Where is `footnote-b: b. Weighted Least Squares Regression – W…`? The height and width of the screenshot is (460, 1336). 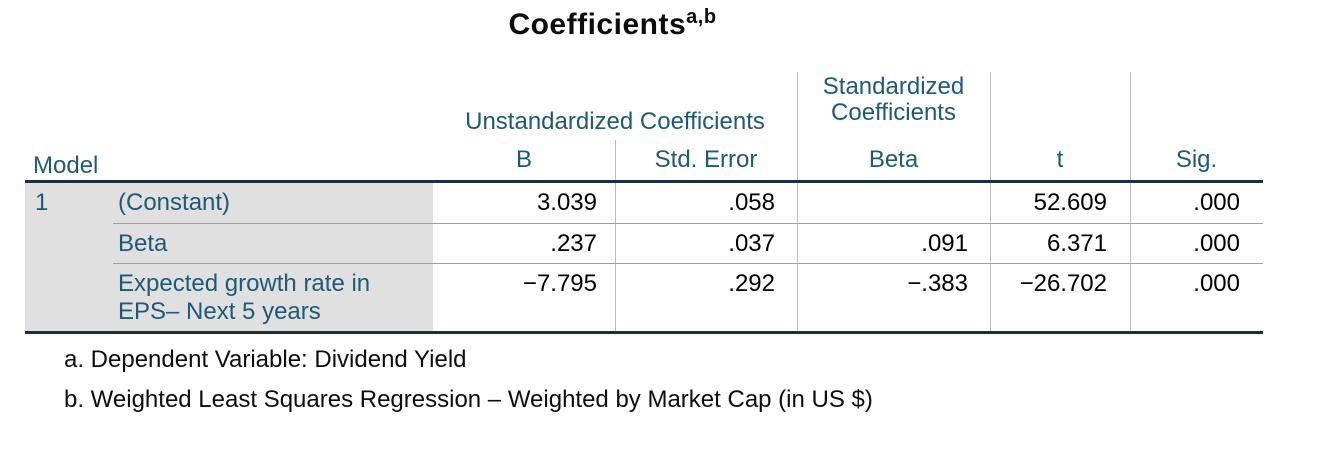
footnote-b: b. Weighted Least Squares Regression – W… is located at coordinates (468, 399).